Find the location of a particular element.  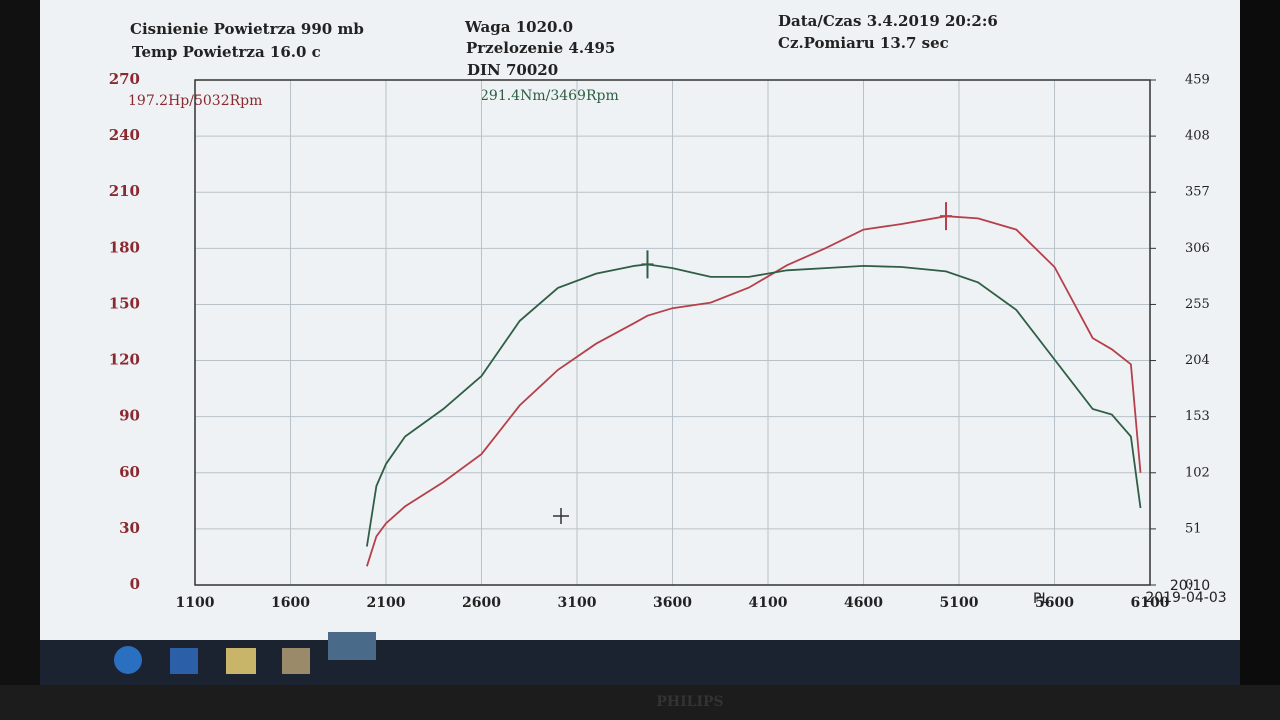

start-button is located at coordinates (128, 660).